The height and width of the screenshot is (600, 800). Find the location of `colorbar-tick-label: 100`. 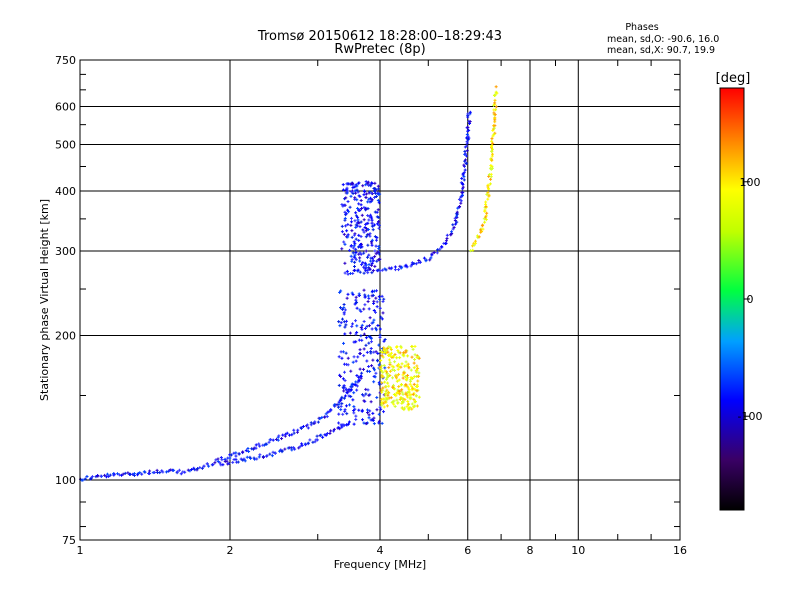

colorbar-tick-label: 100 is located at coordinates (750, 182).